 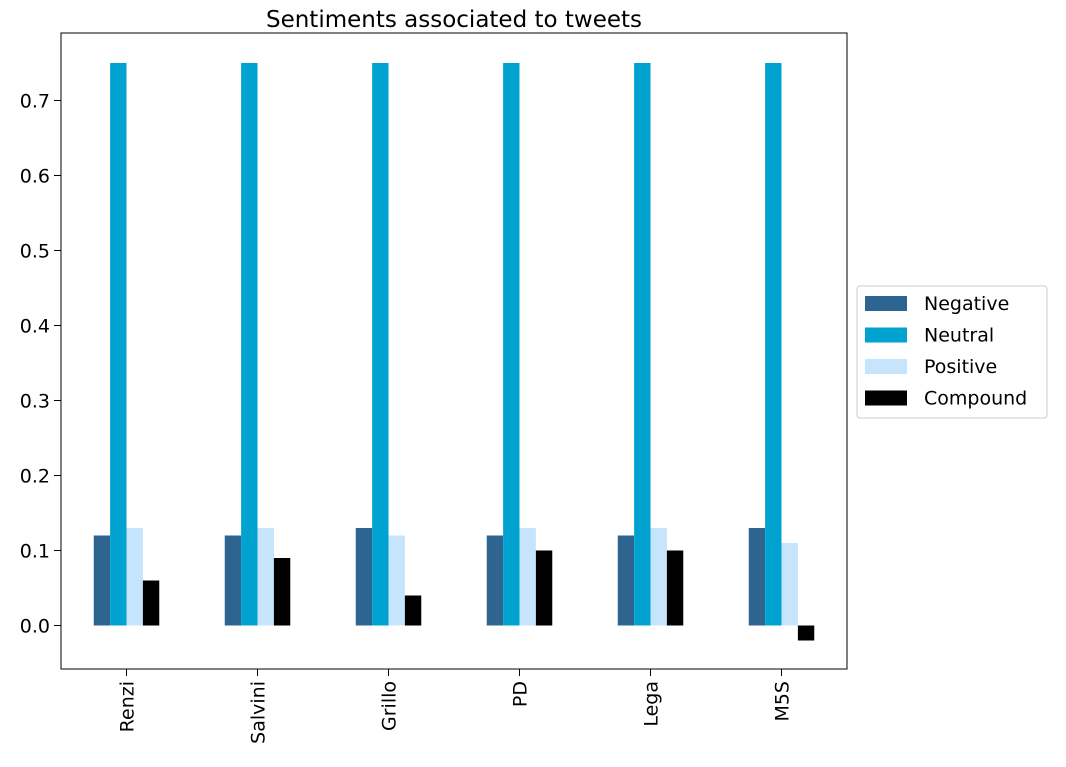 What do you see at coordinates (975, 399) in the screenshot?
I see `legend-label-compound: Compound` at bounding box center [975, 399].